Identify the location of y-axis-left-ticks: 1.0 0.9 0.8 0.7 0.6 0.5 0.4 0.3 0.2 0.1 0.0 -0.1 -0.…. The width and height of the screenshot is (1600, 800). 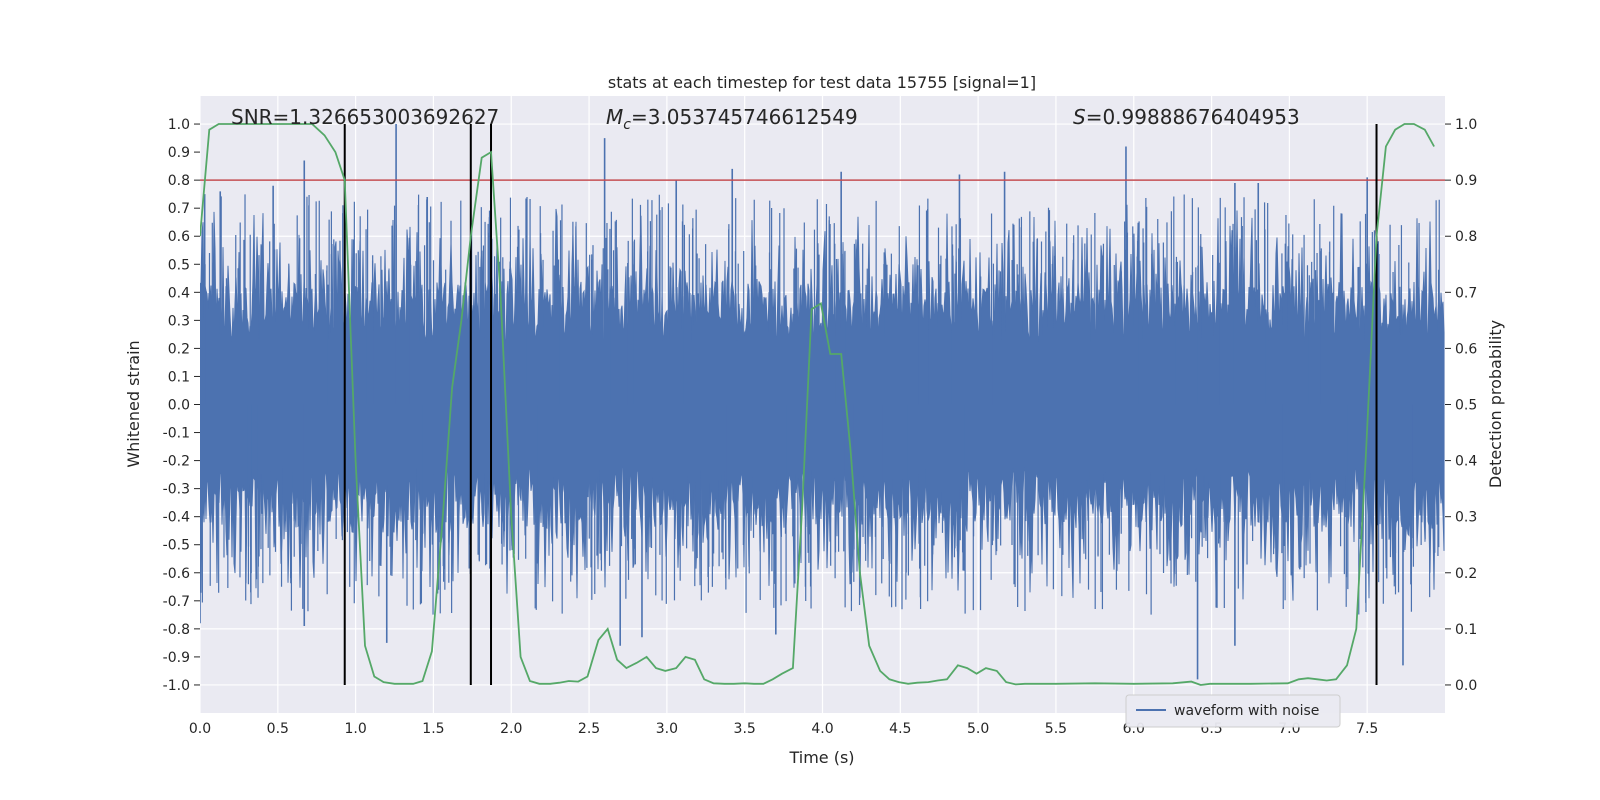
(181, 405).